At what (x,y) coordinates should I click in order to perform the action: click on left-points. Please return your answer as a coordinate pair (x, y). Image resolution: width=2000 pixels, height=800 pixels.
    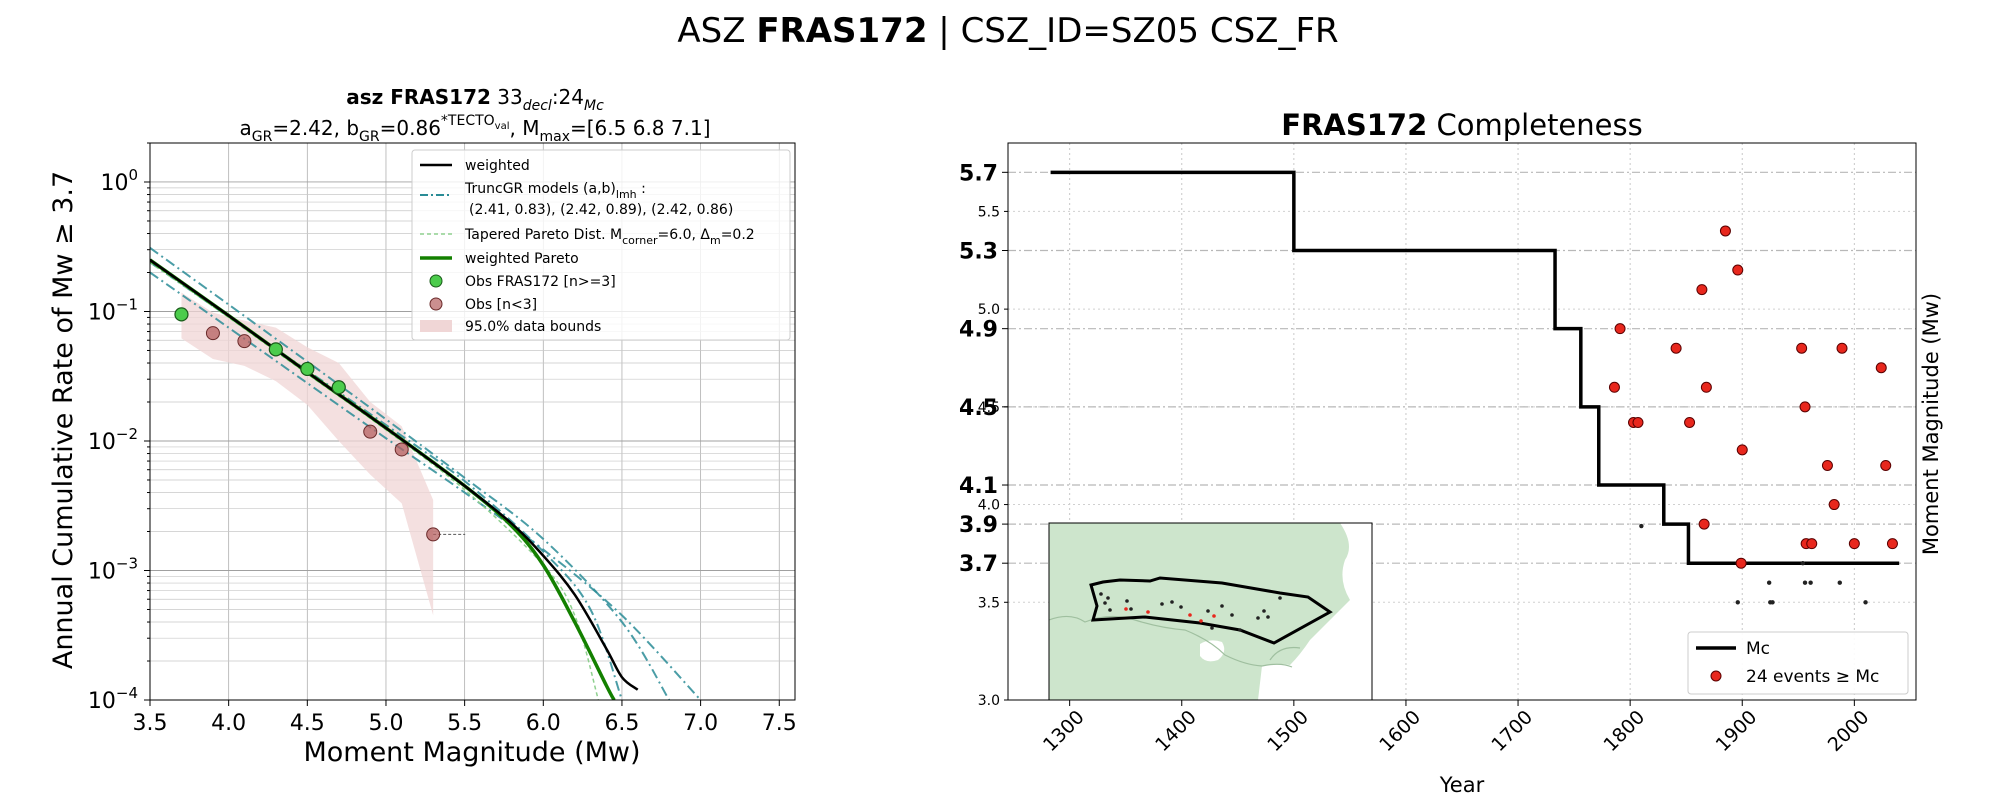
    Looking at the image, I should click on (320, 424).